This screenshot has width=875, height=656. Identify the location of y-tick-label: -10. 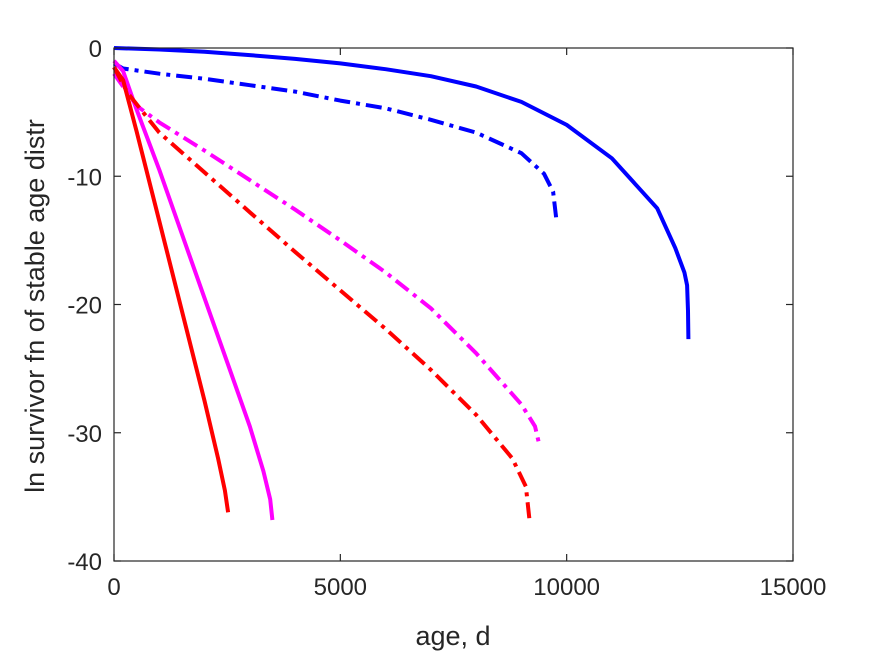
(84, 177).